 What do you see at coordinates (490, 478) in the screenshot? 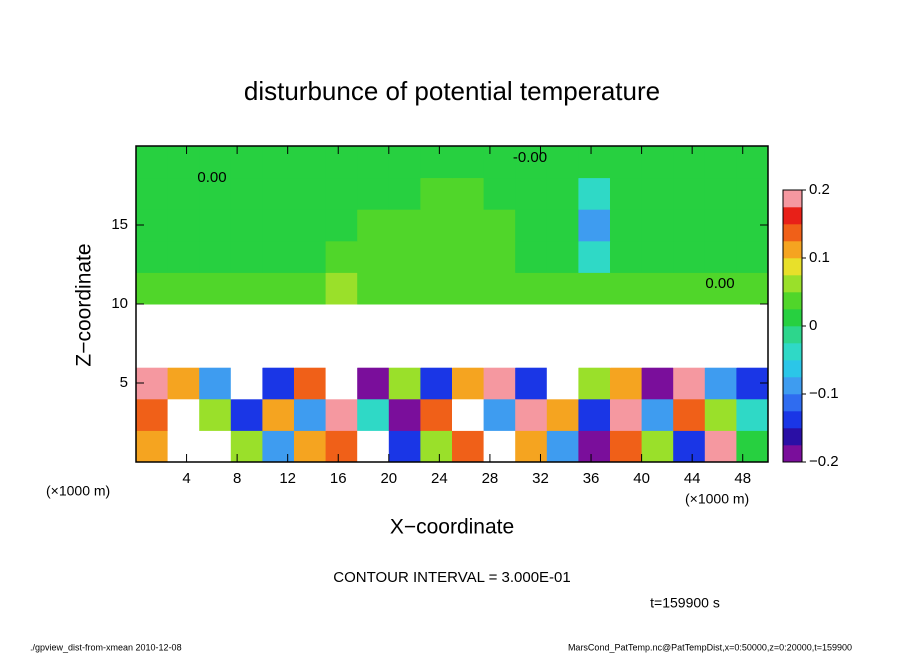
I see `x-tick-label: 28` at bounding box center [490, 478].